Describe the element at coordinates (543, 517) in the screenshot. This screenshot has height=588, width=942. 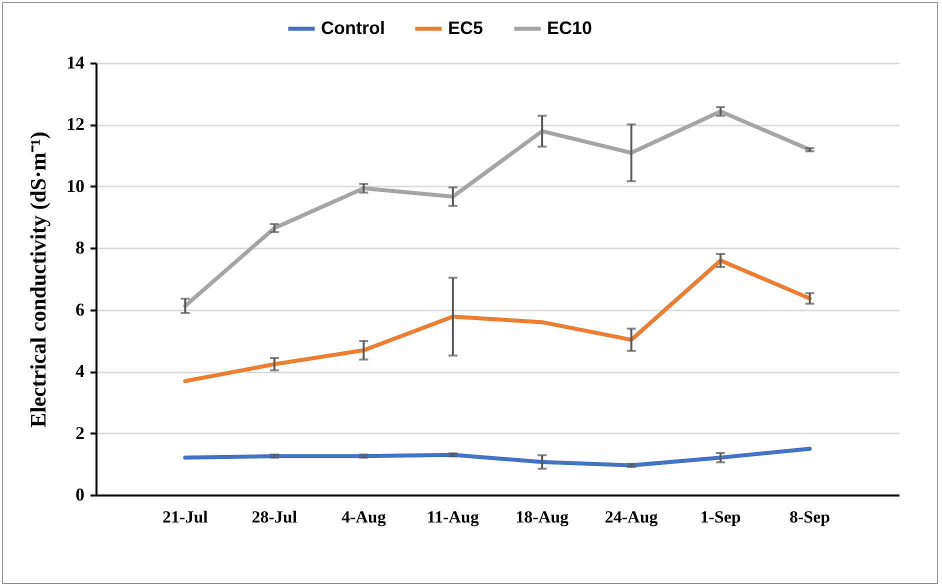
I see `x-tick-label: 18-Aug` at that location.